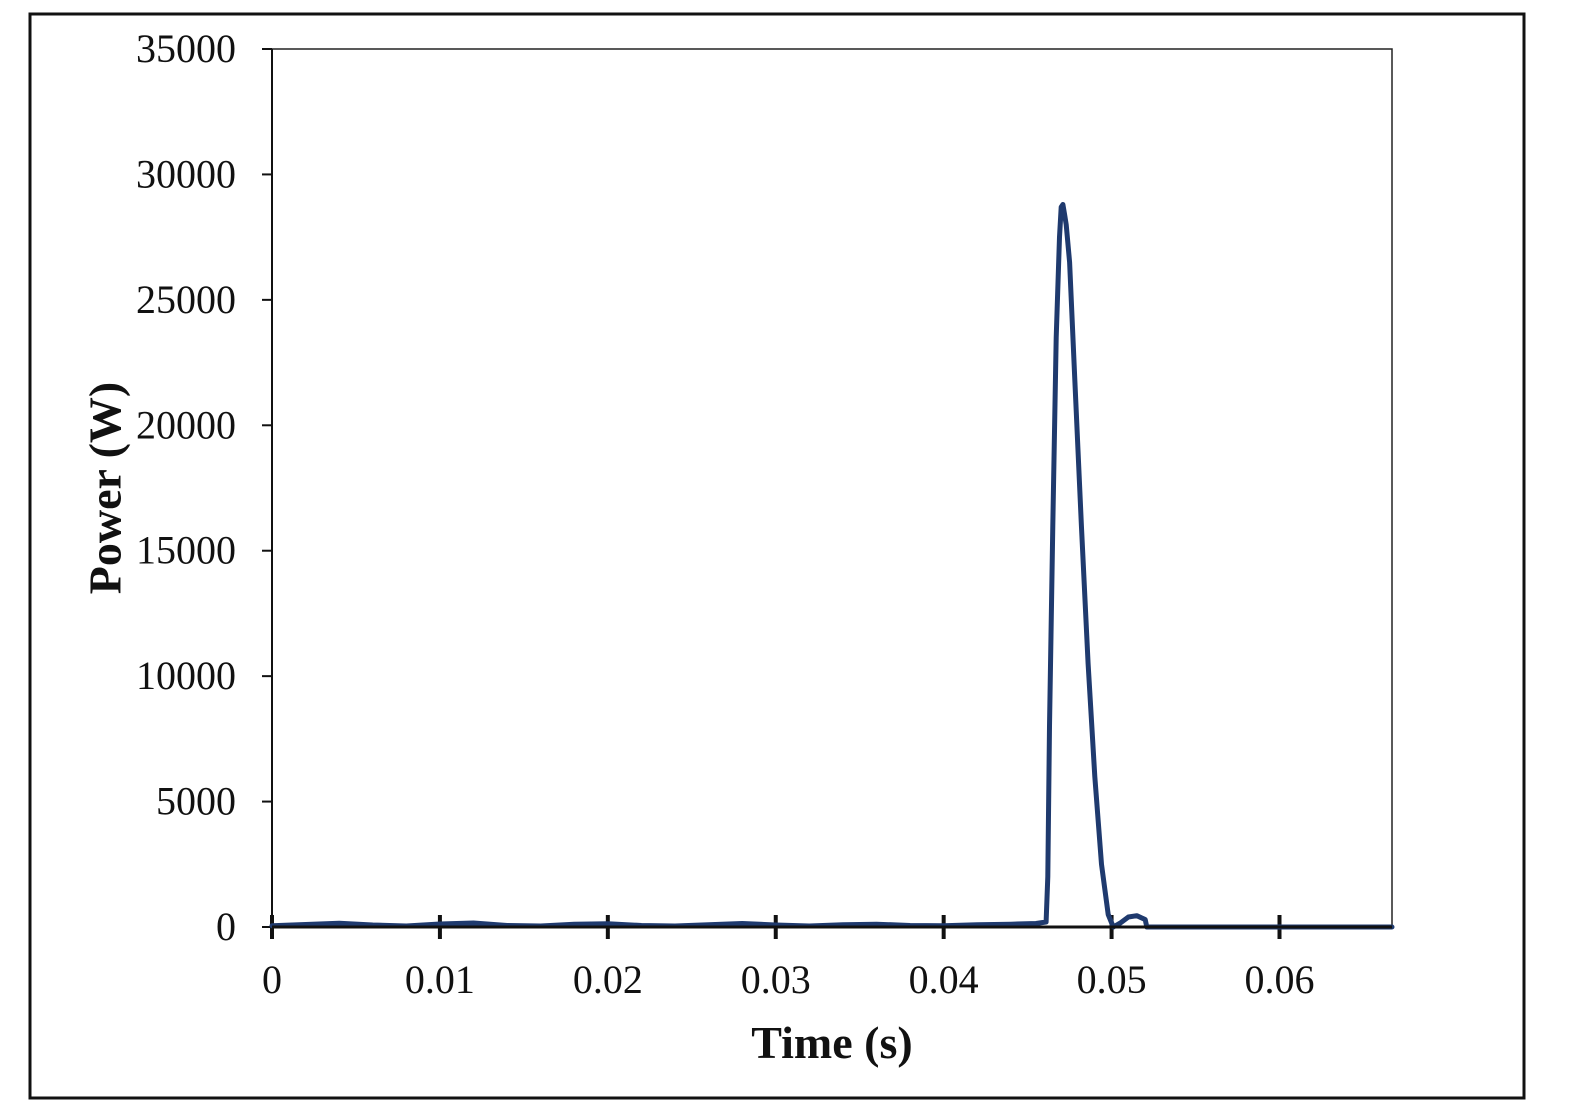  What do you see at coordinates (272, 979) in the screenshot?
I see `x-tick-label: 0` at bounding box center [272, 979].